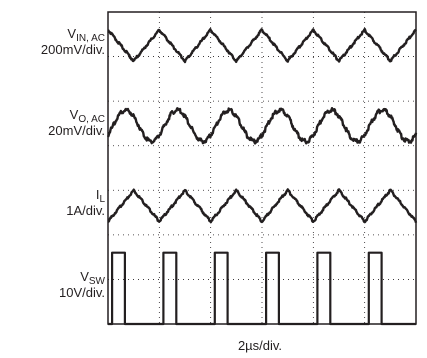 Image resolution: width=427 pixels, height=358 pixels. I want to click on trace-il, so click(262, 206).